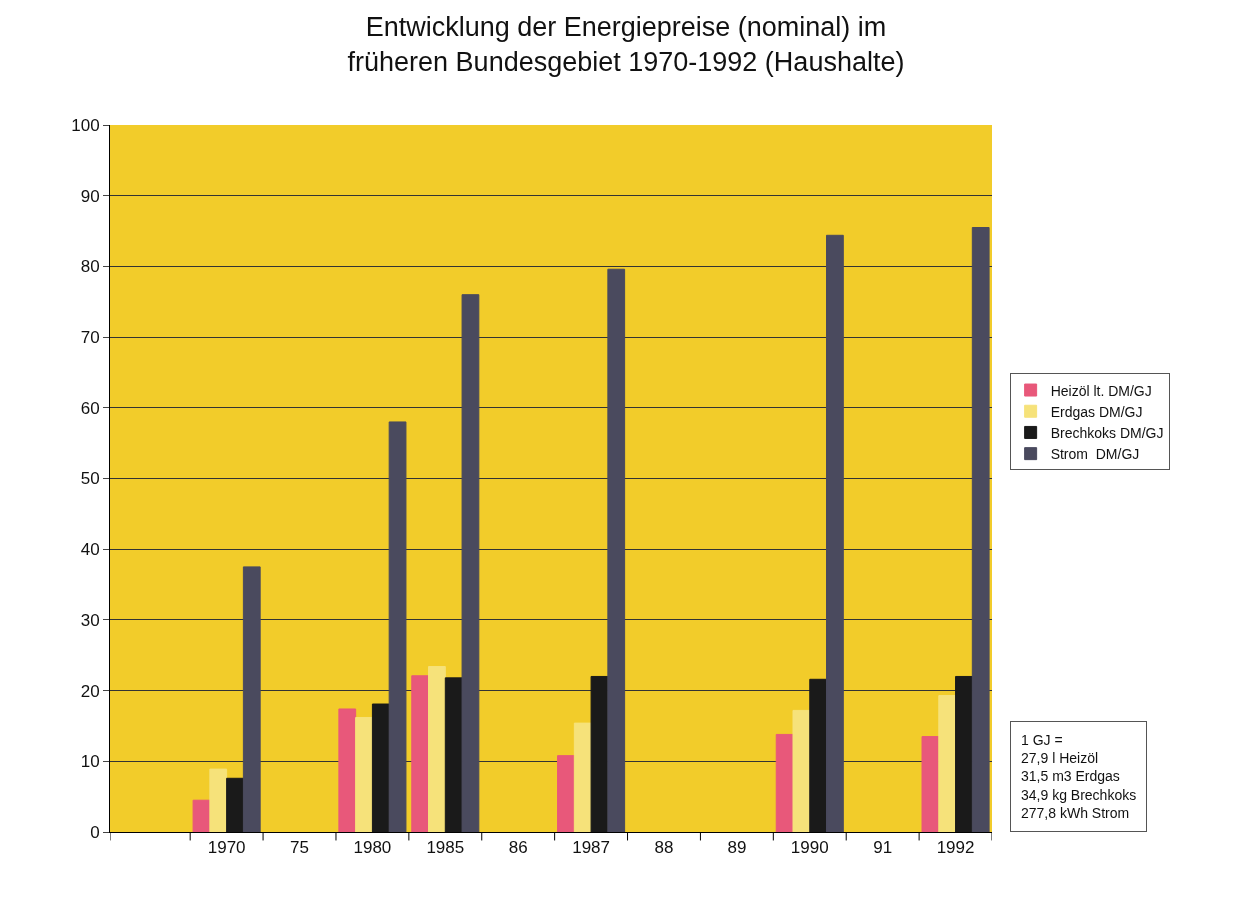 The height and width of the screenshot is (902, 1252). I want to click on y-tick-label: 100, so click(85, 125).